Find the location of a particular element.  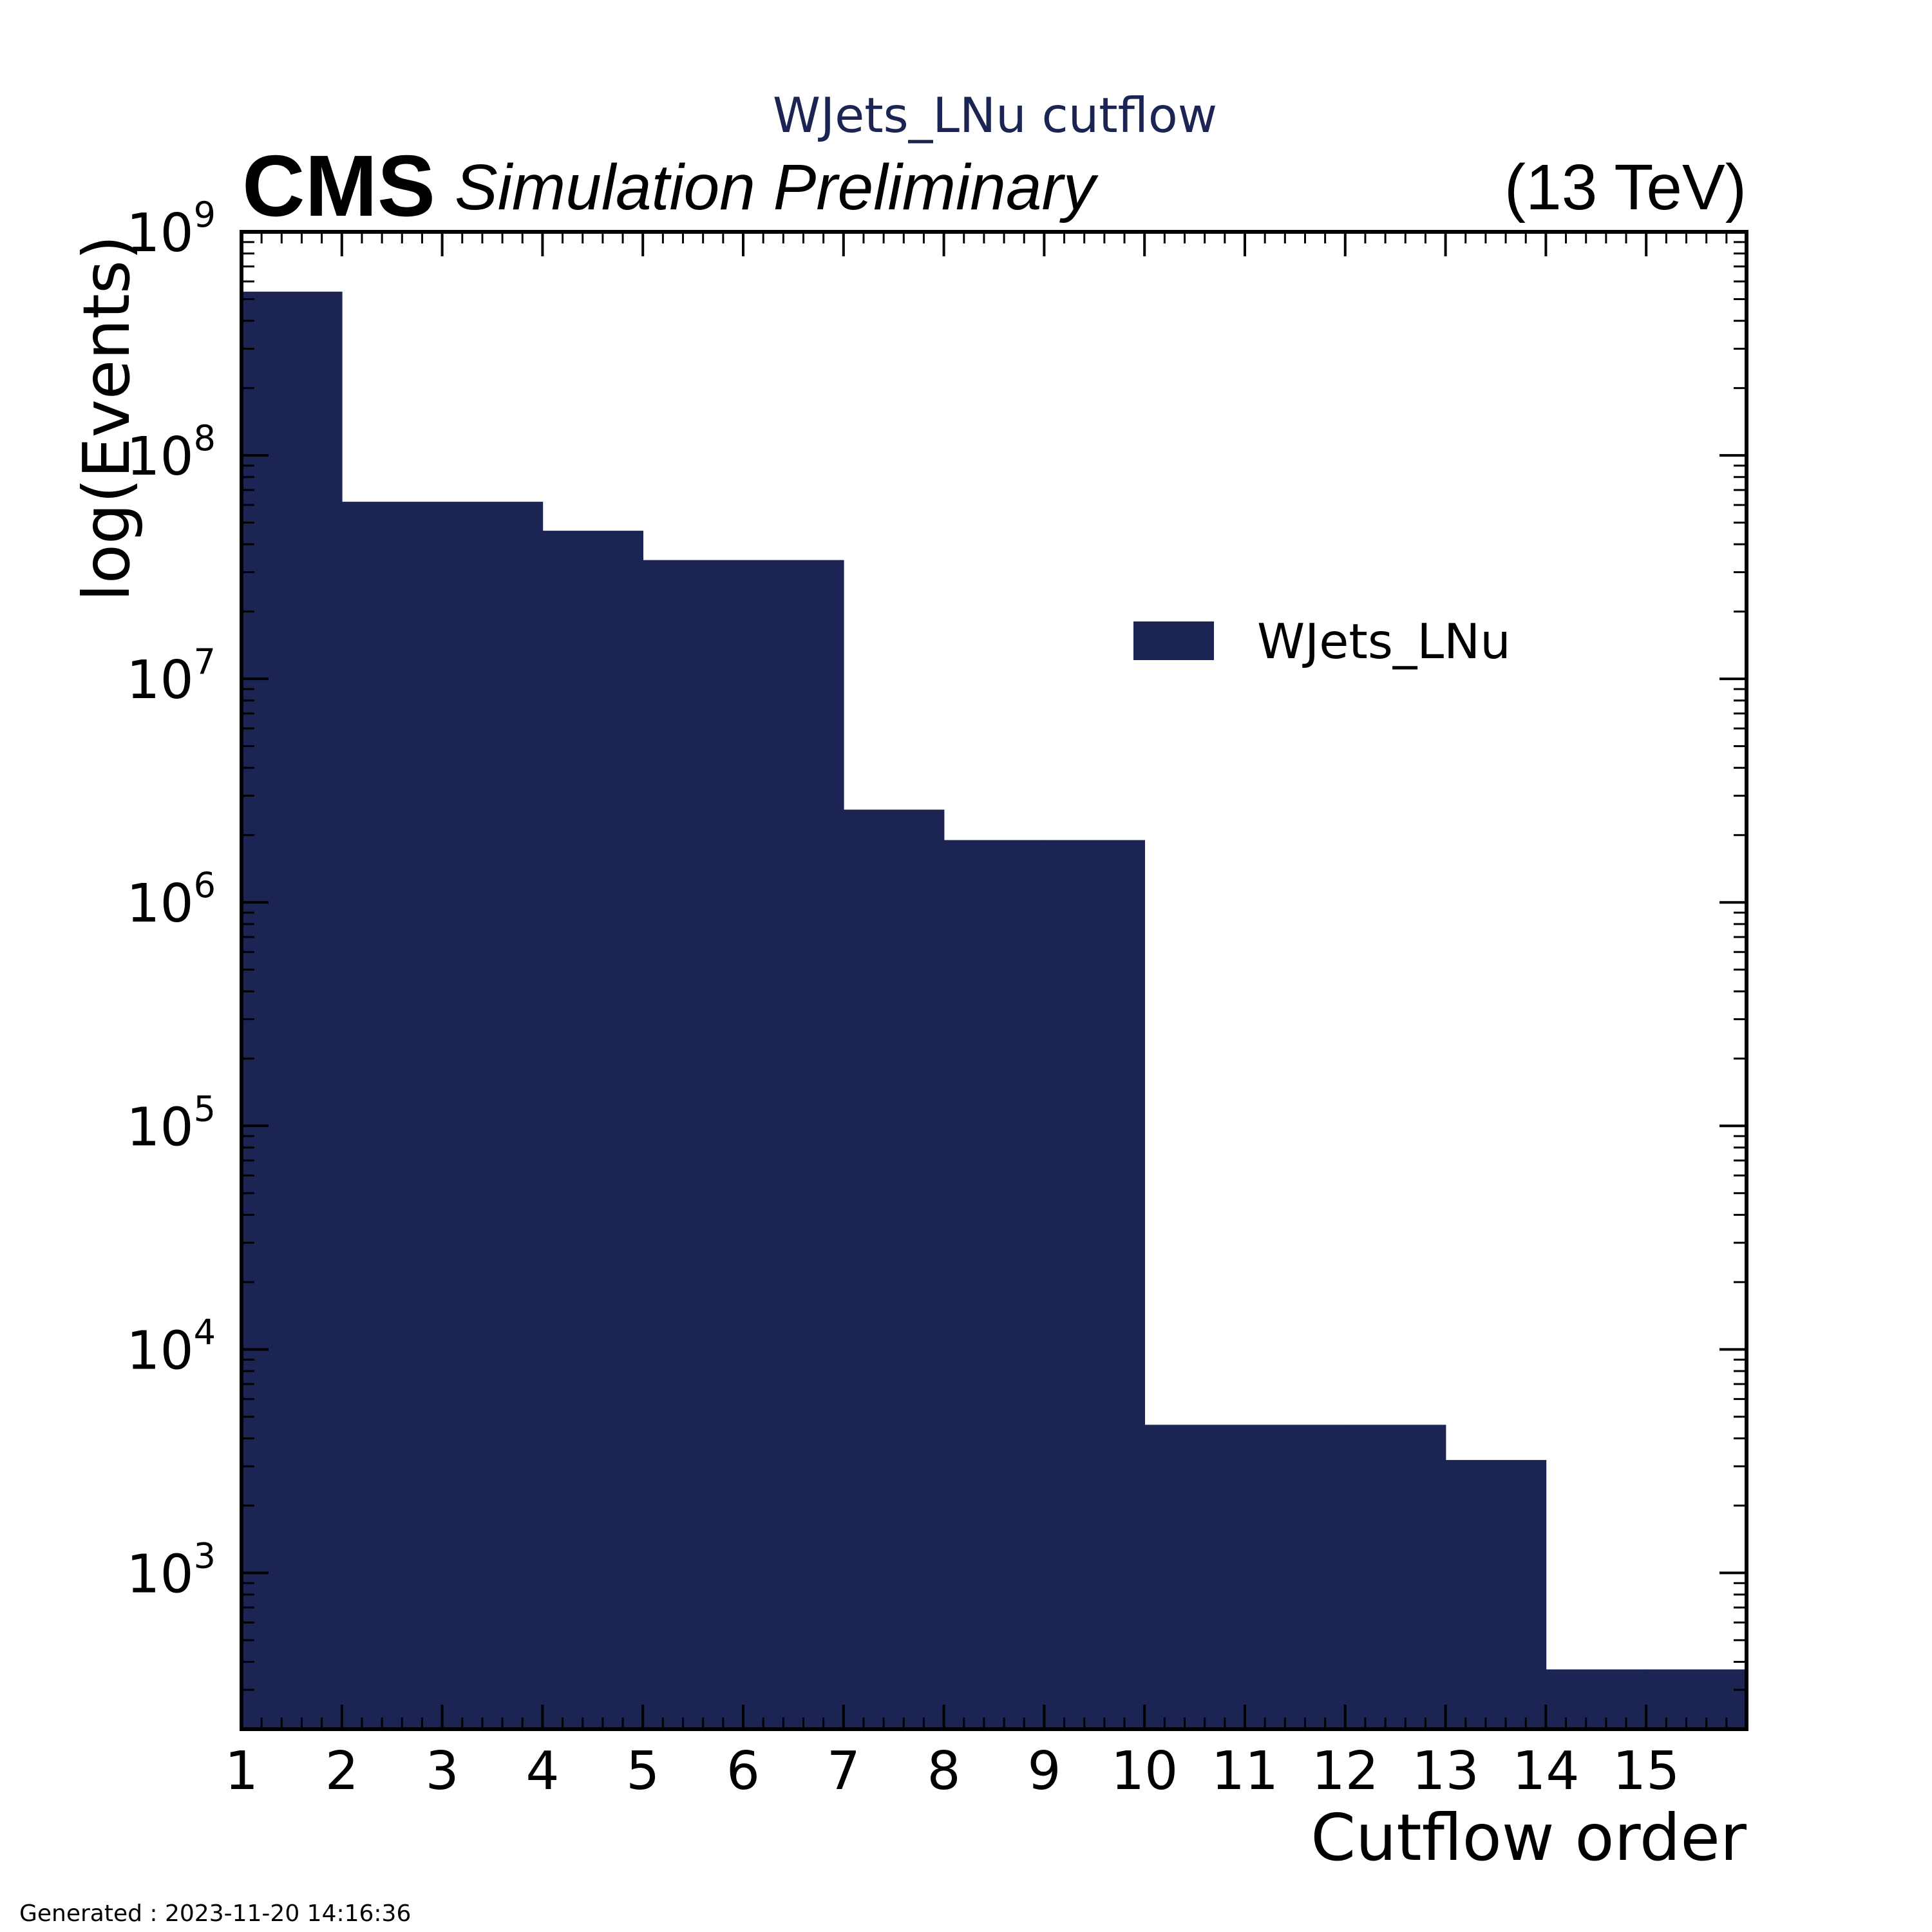

legend-swatch is located at coordinates (1173, 640).